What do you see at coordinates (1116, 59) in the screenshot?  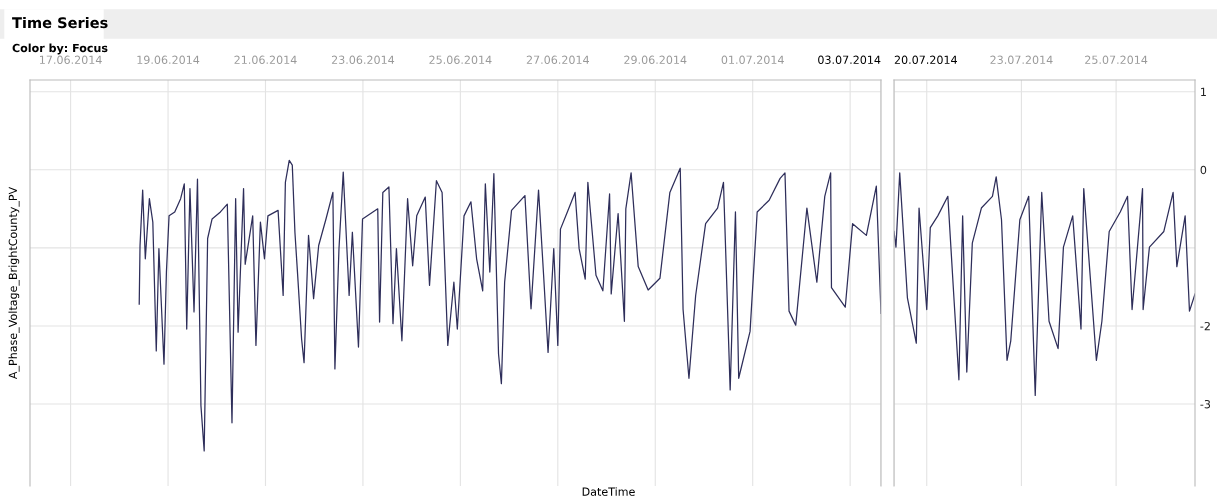 I see `x-tick-label: 25.07.2014` at bounding box center [1116, 59].